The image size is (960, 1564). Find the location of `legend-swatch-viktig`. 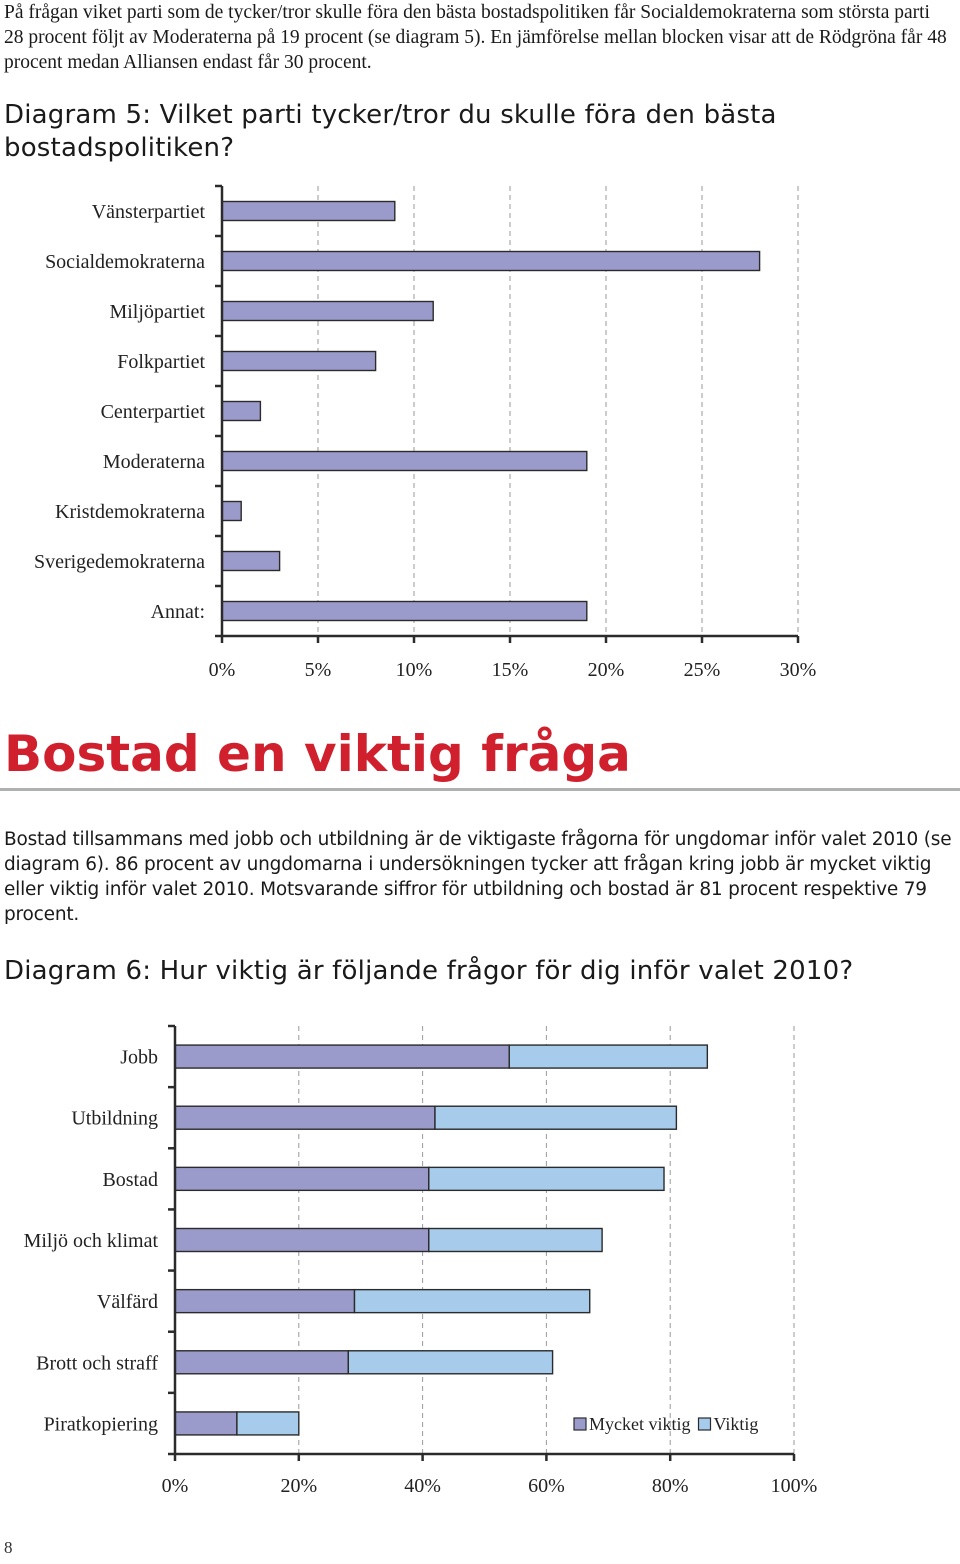

legend-swatch-viktig is located at coordinates (704, 1424).